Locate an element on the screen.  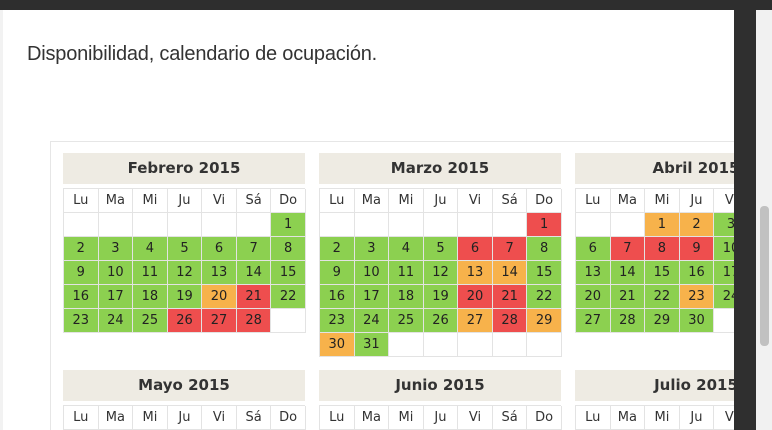
weekday-header: Lu is located at coordinates (337, 418).